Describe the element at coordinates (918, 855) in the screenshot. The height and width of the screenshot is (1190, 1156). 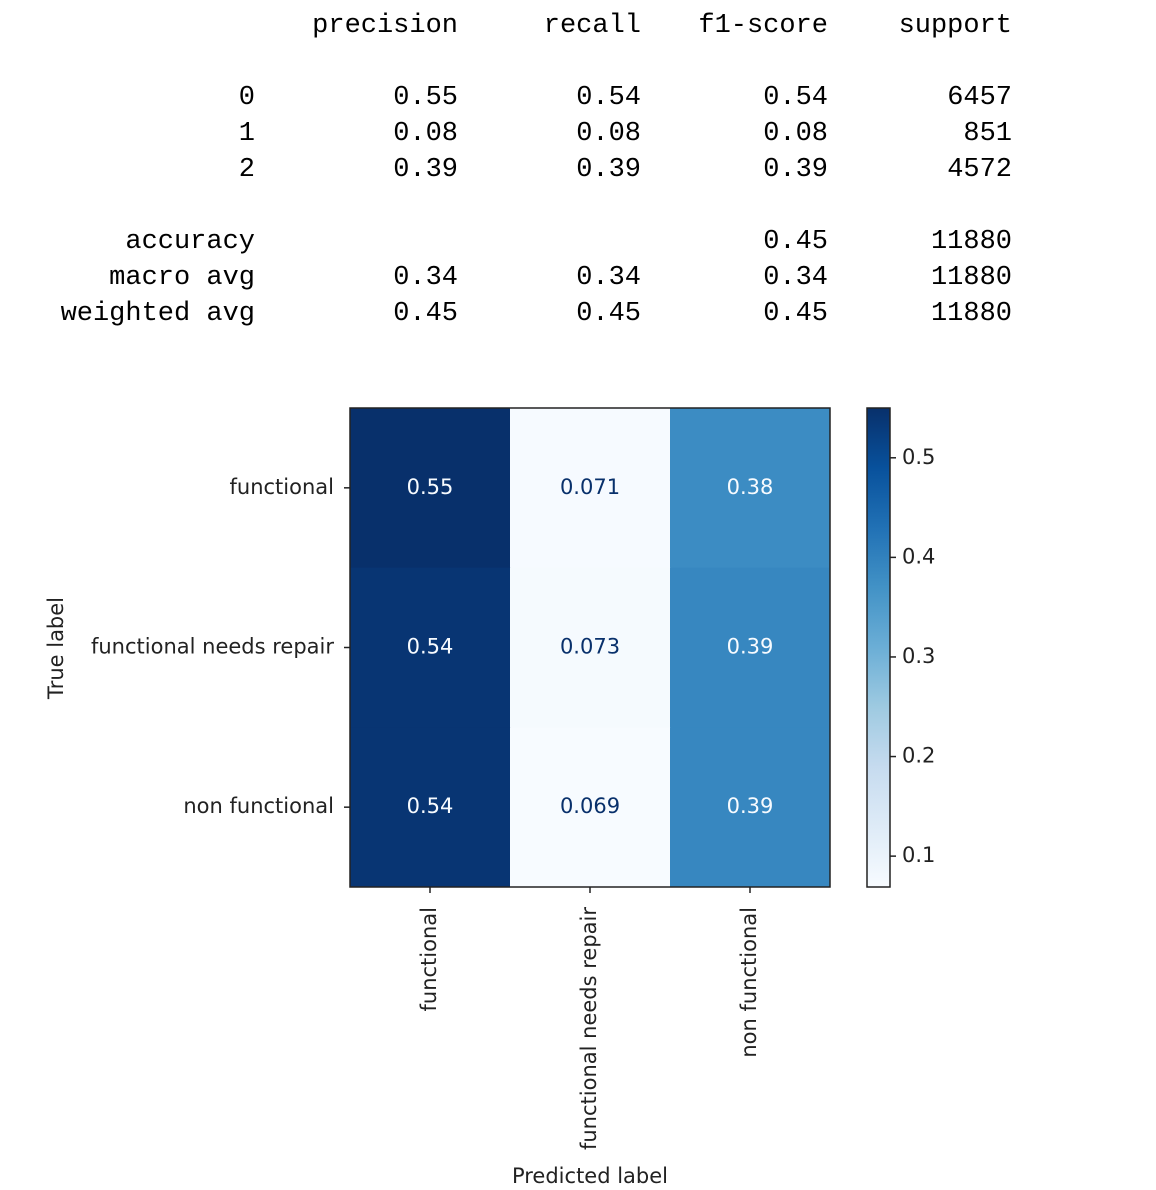
I see `colorbar-tick-label: 0.1` at that location.